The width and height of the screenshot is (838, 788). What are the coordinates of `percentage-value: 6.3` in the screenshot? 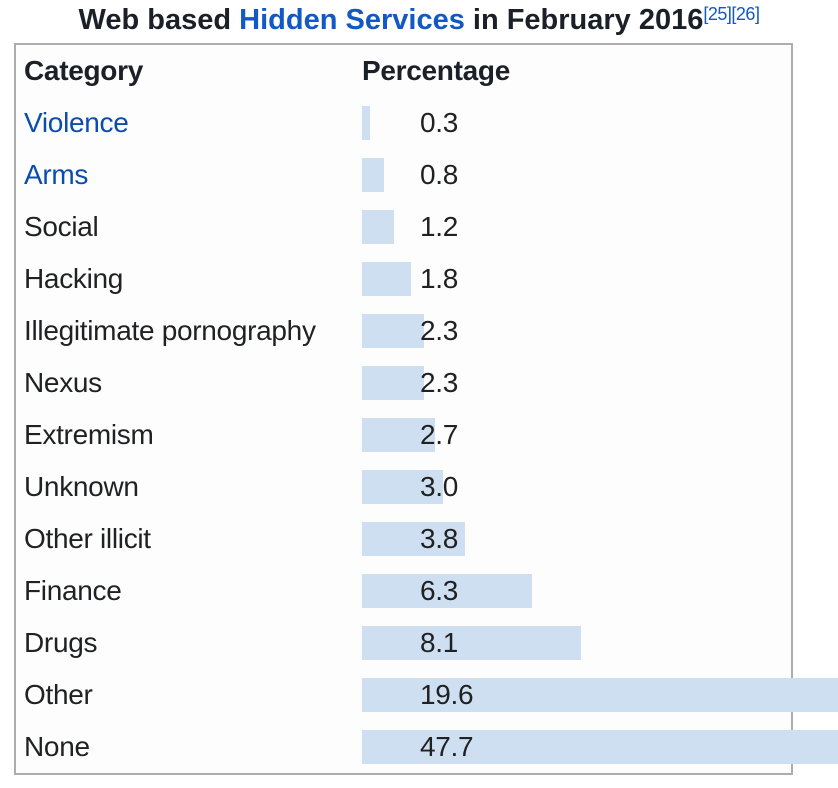 It's located at (439, 590).